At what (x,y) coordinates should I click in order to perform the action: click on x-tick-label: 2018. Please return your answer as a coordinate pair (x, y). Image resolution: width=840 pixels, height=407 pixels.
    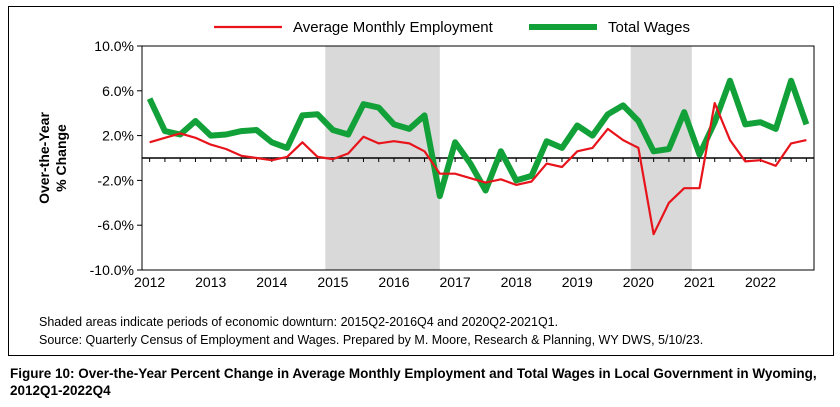
    Looking at the image, I should click on (516, 282).